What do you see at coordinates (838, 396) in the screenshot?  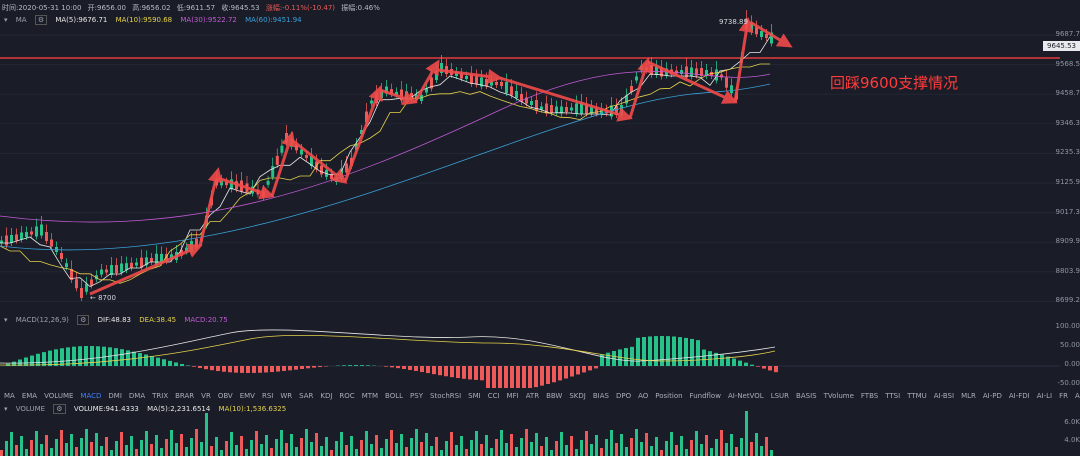 I see `tab-tvolume: TVolume` at bounding box center [838, 396].